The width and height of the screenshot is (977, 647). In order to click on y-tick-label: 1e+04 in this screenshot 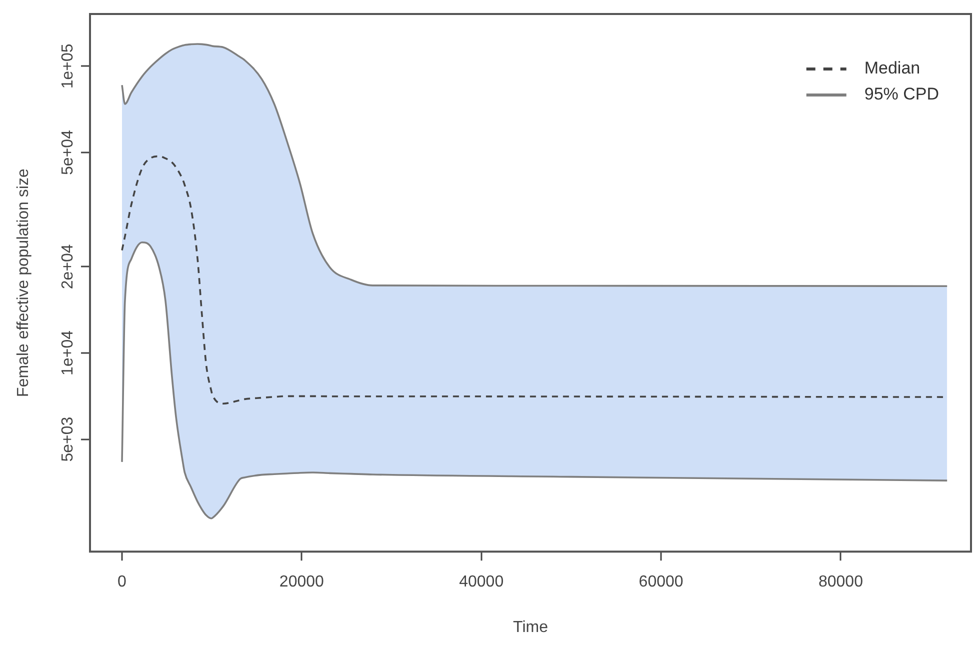, I will do `click(67, 353)`.